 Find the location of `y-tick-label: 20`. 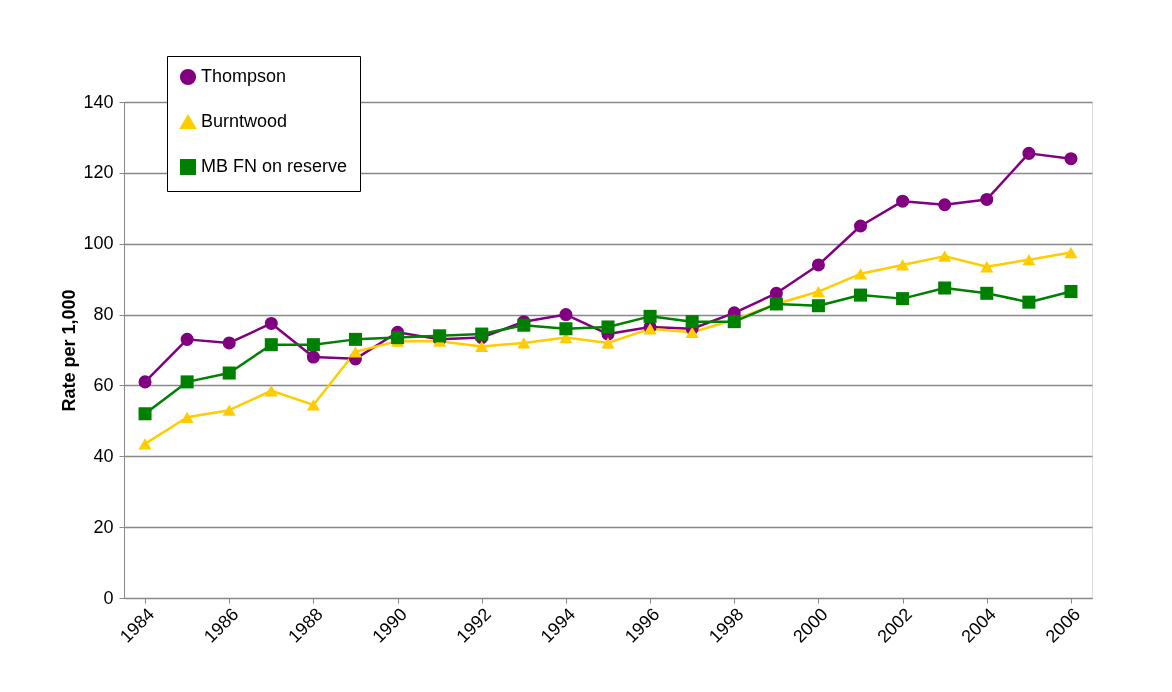

y-tick-label: 20 is located at coordinates (103, 526).